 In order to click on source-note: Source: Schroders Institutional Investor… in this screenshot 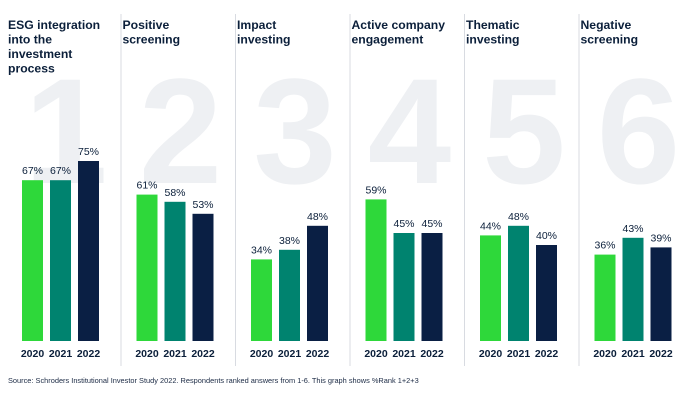, I will do `click(213, 380)`.